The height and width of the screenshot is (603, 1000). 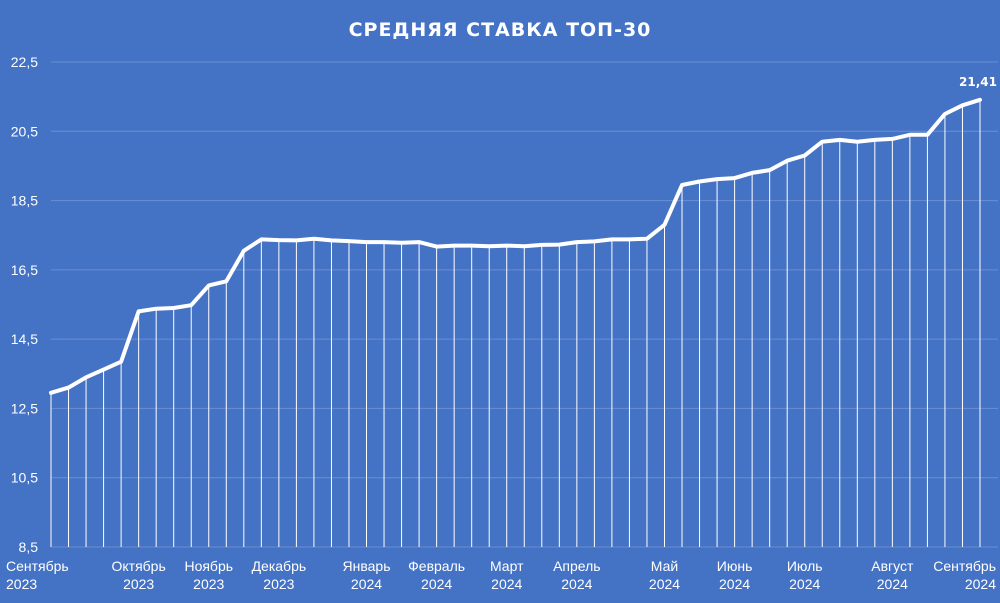 What do you see at coordinates (367, 566) in the screenshot?
I see `x-tick-month: Январь` at bounding box center [367, 566].